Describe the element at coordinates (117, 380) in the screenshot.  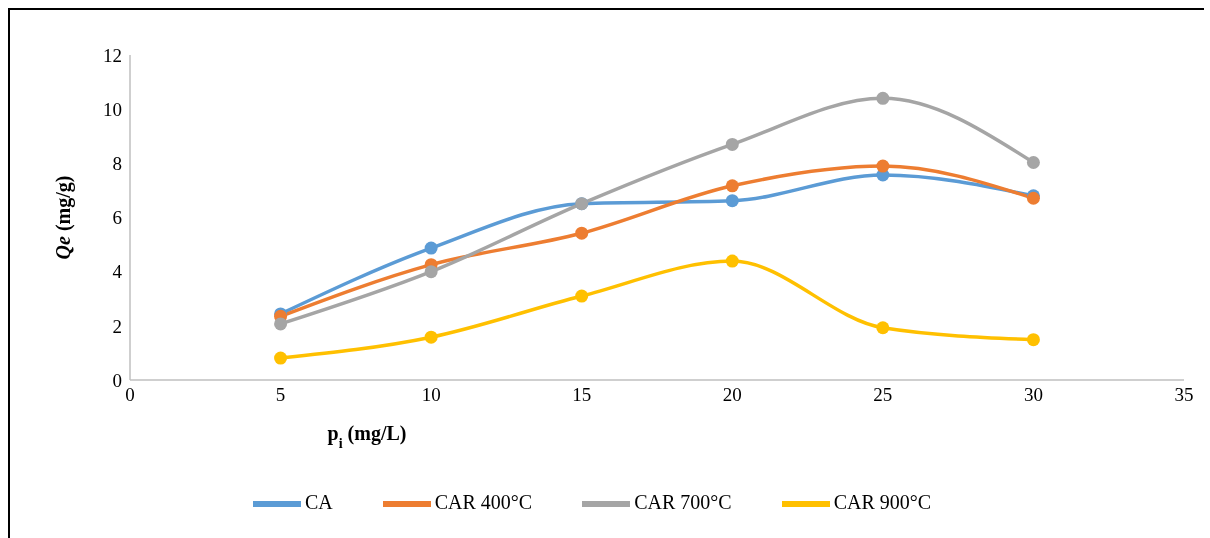
I see `y-tick-label: 0` at that location.